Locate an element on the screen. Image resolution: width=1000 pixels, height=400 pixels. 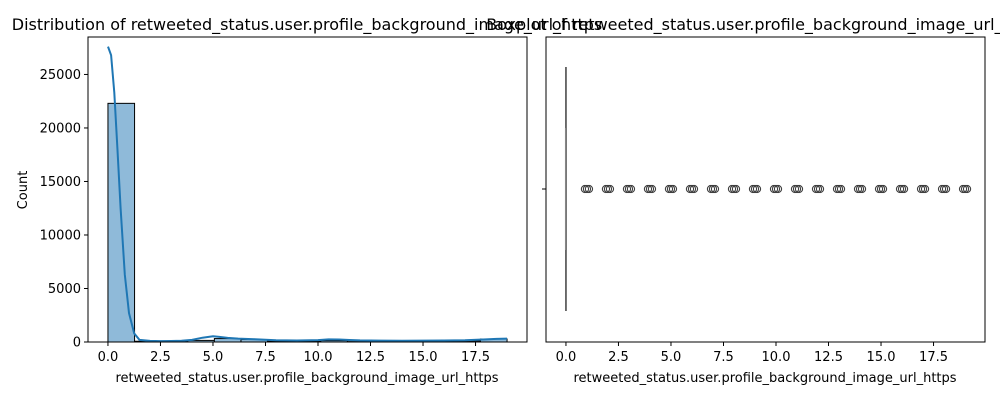
y-tick-label: 15000 is located at coordinates (60, 182).